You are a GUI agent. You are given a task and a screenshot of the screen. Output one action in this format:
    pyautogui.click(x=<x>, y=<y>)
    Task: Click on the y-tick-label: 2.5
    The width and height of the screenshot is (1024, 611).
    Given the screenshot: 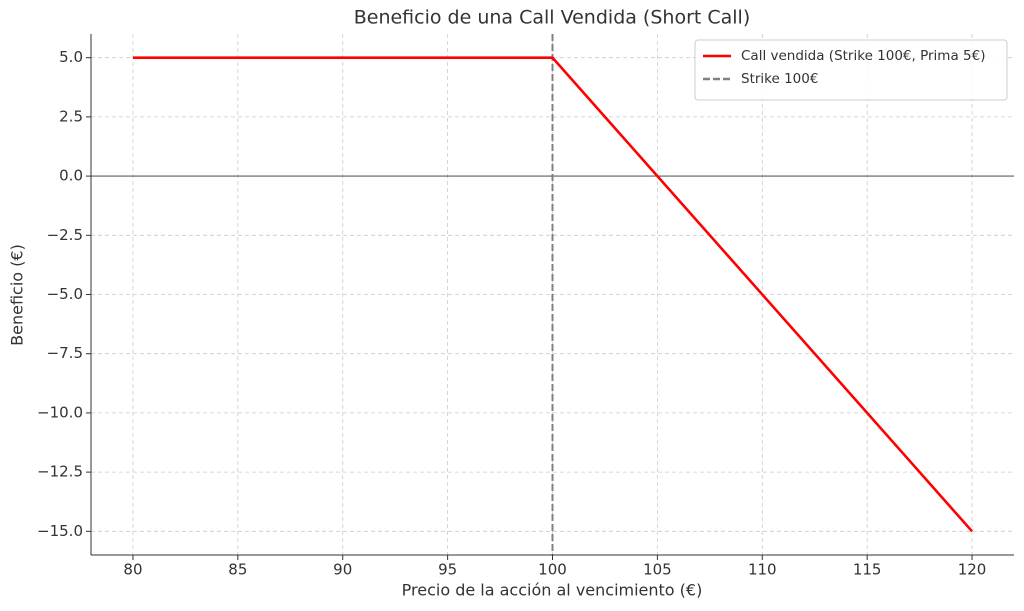 What is the action you would take?
    pyautogui.click(x=71, y=116)
    